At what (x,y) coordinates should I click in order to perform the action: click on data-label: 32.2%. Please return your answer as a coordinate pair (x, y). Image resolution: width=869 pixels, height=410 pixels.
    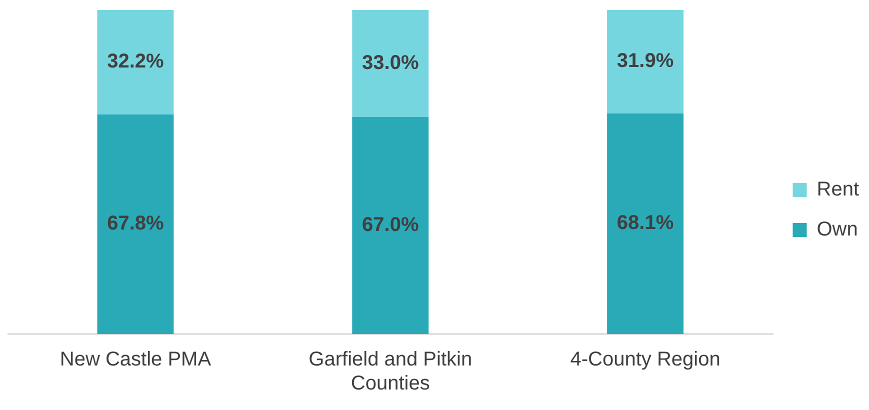
    Looking at the image, I should click on (135, 61).